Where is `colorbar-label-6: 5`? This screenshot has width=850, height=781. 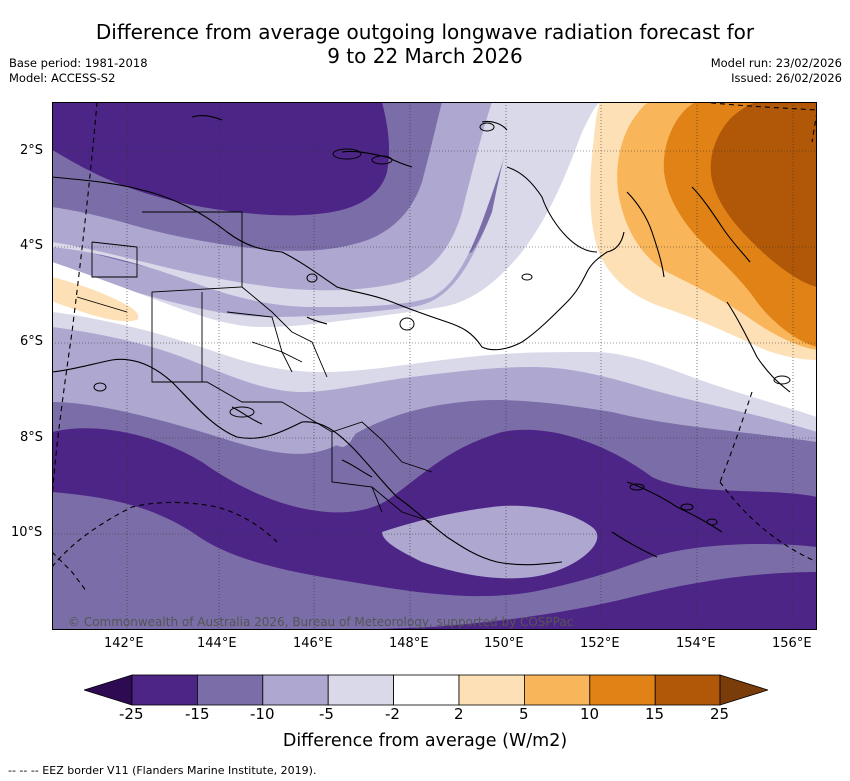
colorbar-label-6: 5 is located at coordinates (524, 714).